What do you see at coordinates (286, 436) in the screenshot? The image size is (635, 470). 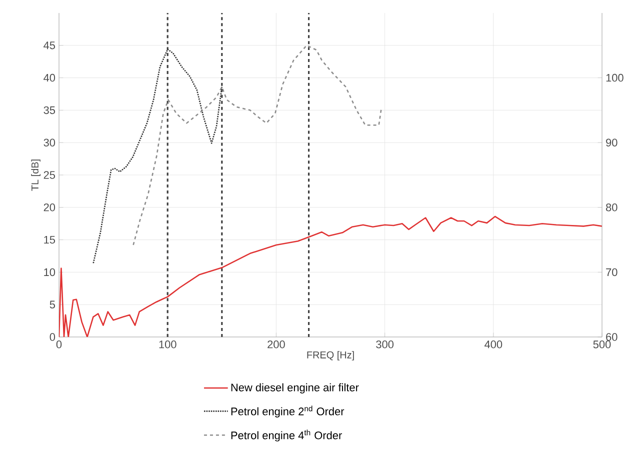 I see `legend-label: Petrol engine 4$^{th}$ Order` at bounding box center [286, 436].